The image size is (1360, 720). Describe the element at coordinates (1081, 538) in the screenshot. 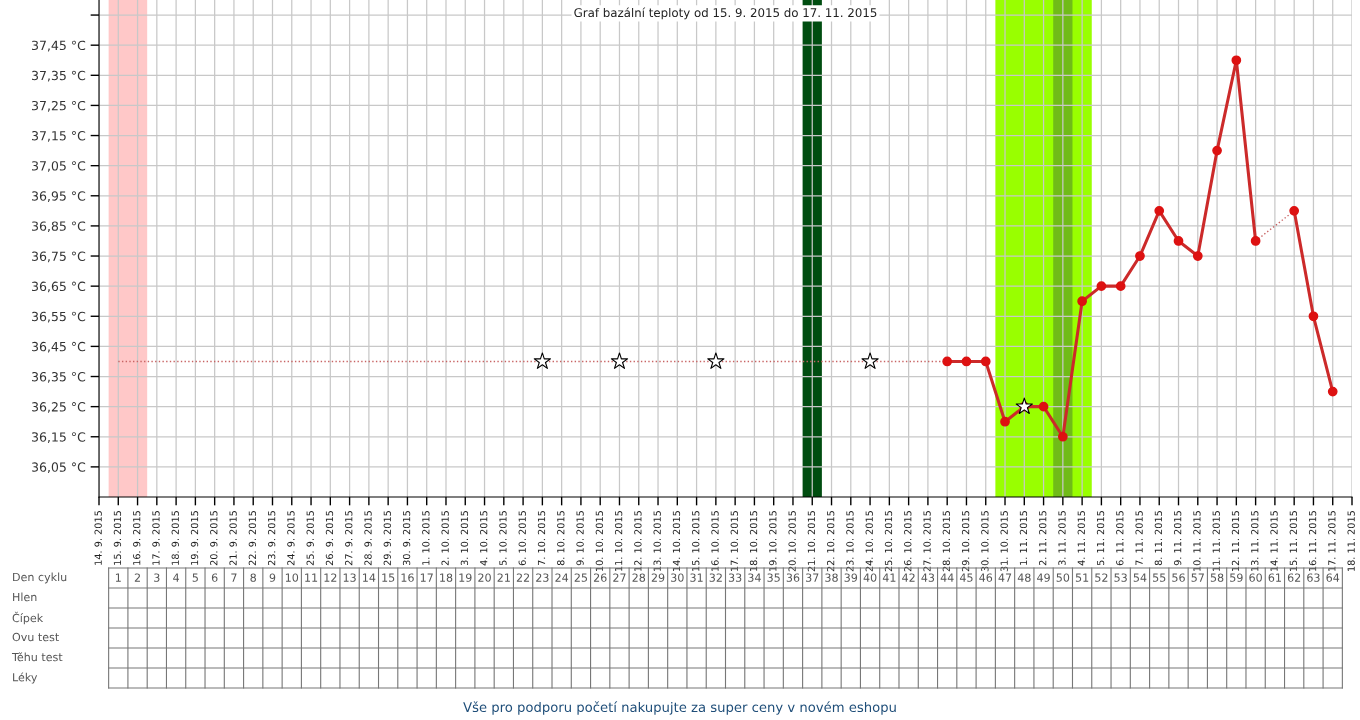

I see `x-tick-label: 4. 11. 2015` at that location.